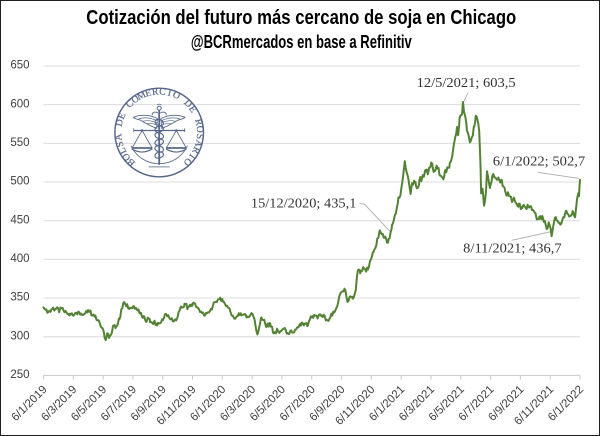  I want to click on svg-text: 6/1/2022; 502,7, so click(539, 162).